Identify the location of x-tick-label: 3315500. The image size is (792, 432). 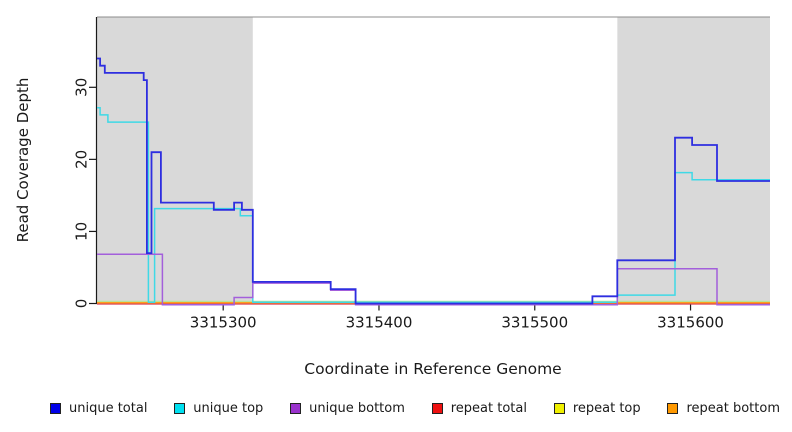
(534, 323).